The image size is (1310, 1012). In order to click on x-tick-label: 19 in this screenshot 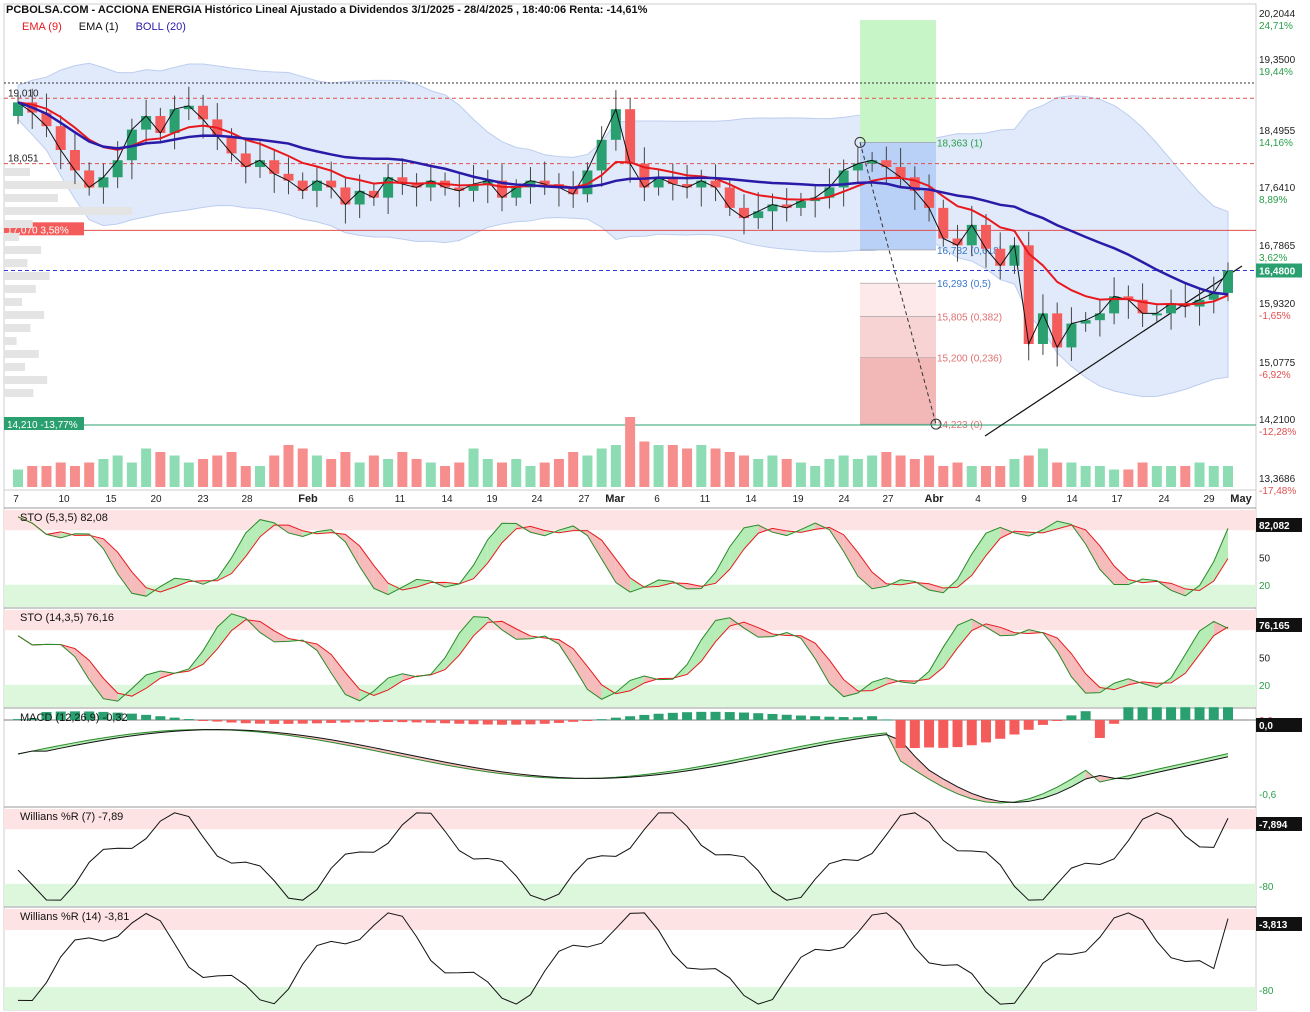, I will do `click(492, 499)`.